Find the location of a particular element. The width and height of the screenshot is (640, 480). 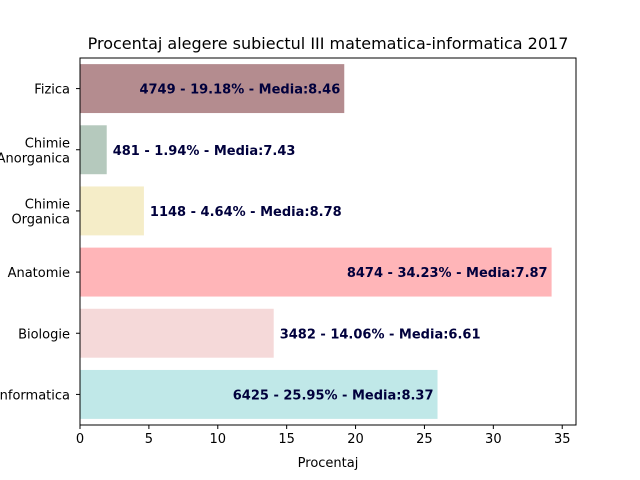

bar-value-label-5: 3482 - 14.06% - Media:6.61 is located at coordinates (380, 334).